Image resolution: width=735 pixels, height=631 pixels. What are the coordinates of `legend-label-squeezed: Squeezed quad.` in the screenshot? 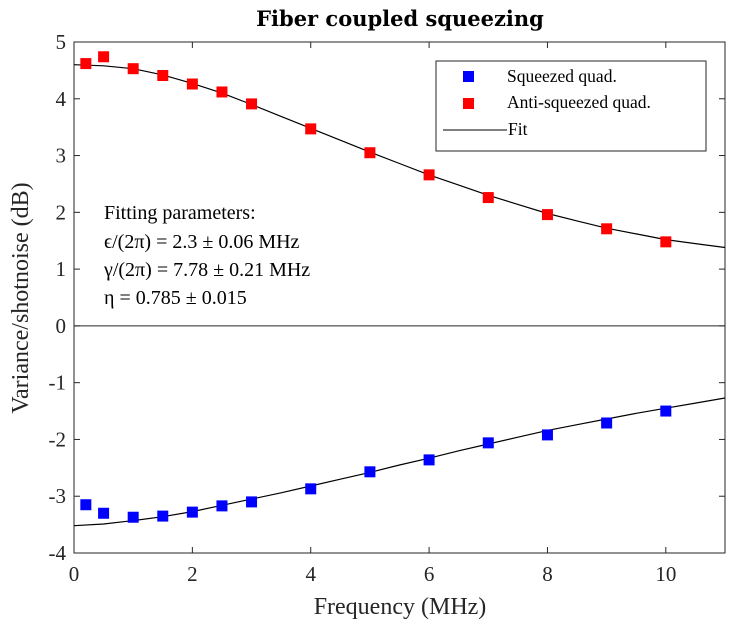 It's located at (562, 76).